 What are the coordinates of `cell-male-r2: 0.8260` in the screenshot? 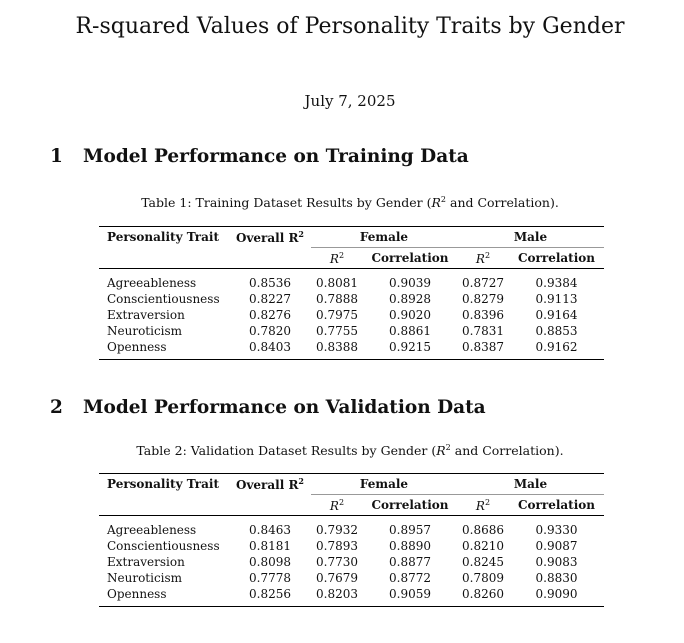 It's located at (483, 594).